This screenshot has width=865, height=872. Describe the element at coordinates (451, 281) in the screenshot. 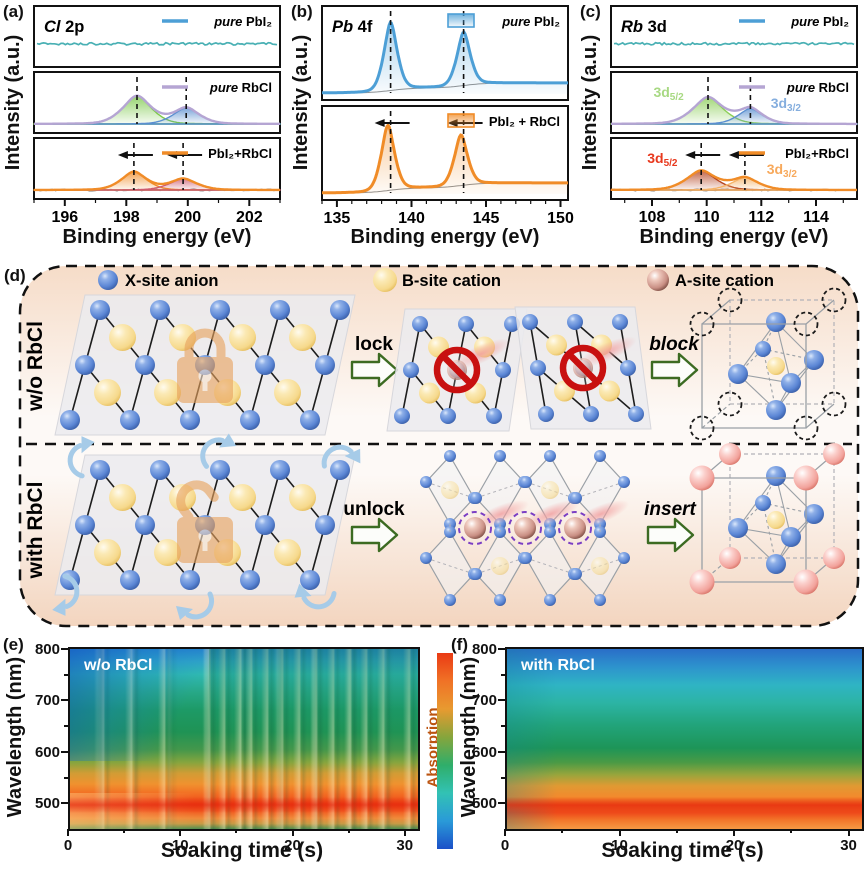

I see `legend-item-label: B-site cation` at that location.